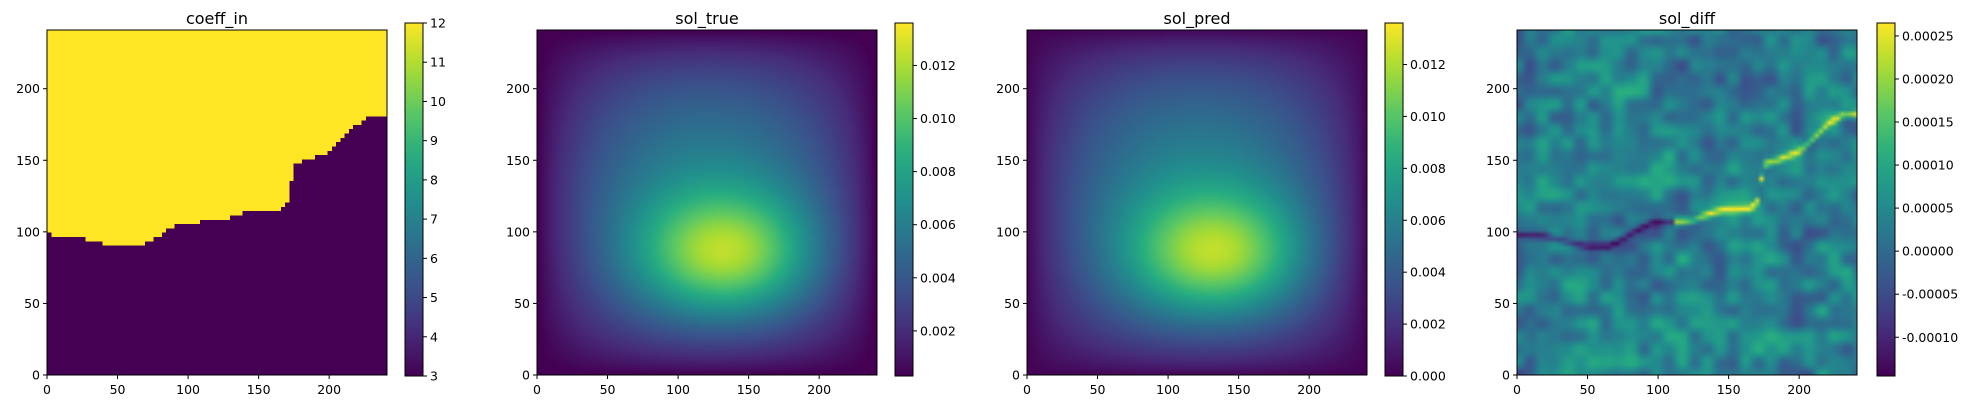 This screenshot has width=1979, height=405. What do you see at coordinates (1930, 294) in the screenshot?
I see `colorbar-tick-label: -0.00005` at bounding box center [1930, 294].